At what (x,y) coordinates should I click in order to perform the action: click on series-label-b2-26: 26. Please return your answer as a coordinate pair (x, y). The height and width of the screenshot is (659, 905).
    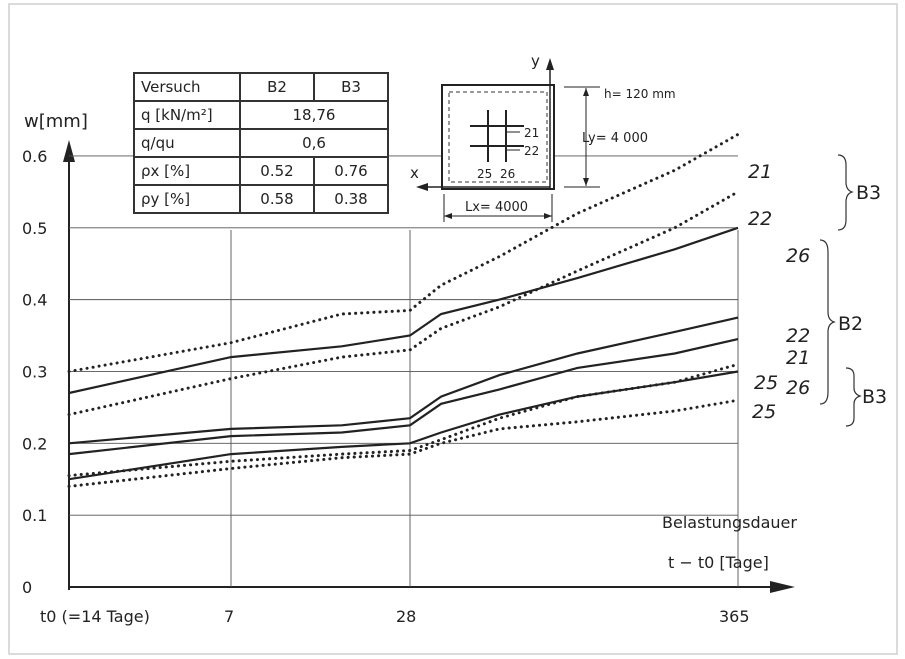
    Looking at the image, I should click on (798, 256).